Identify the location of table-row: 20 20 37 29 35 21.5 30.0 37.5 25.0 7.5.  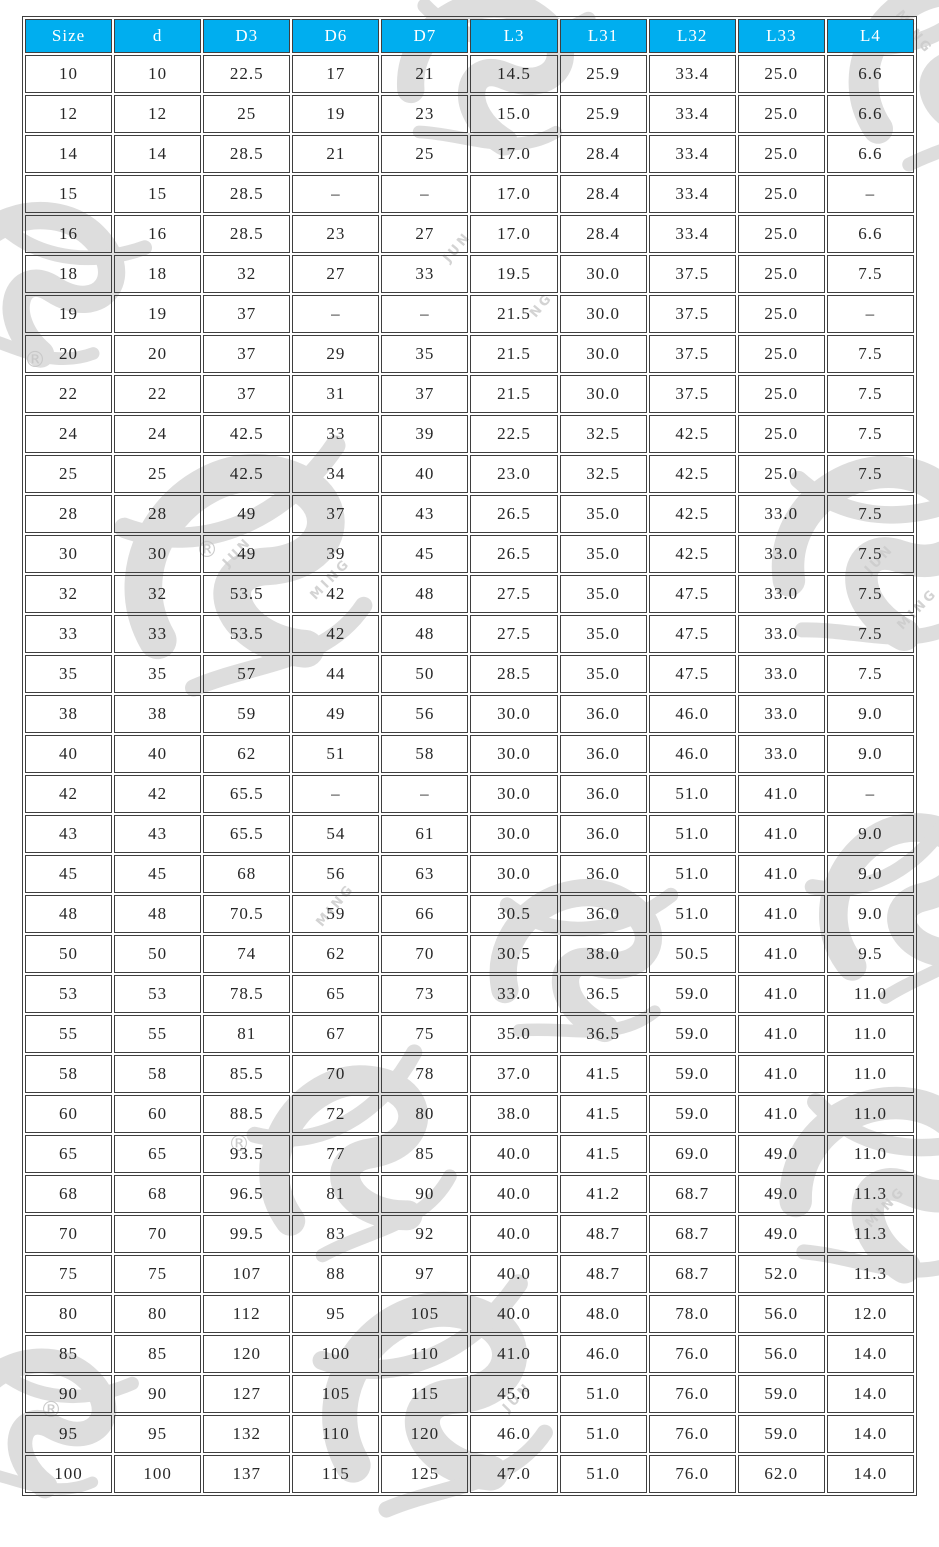
(469, 354).